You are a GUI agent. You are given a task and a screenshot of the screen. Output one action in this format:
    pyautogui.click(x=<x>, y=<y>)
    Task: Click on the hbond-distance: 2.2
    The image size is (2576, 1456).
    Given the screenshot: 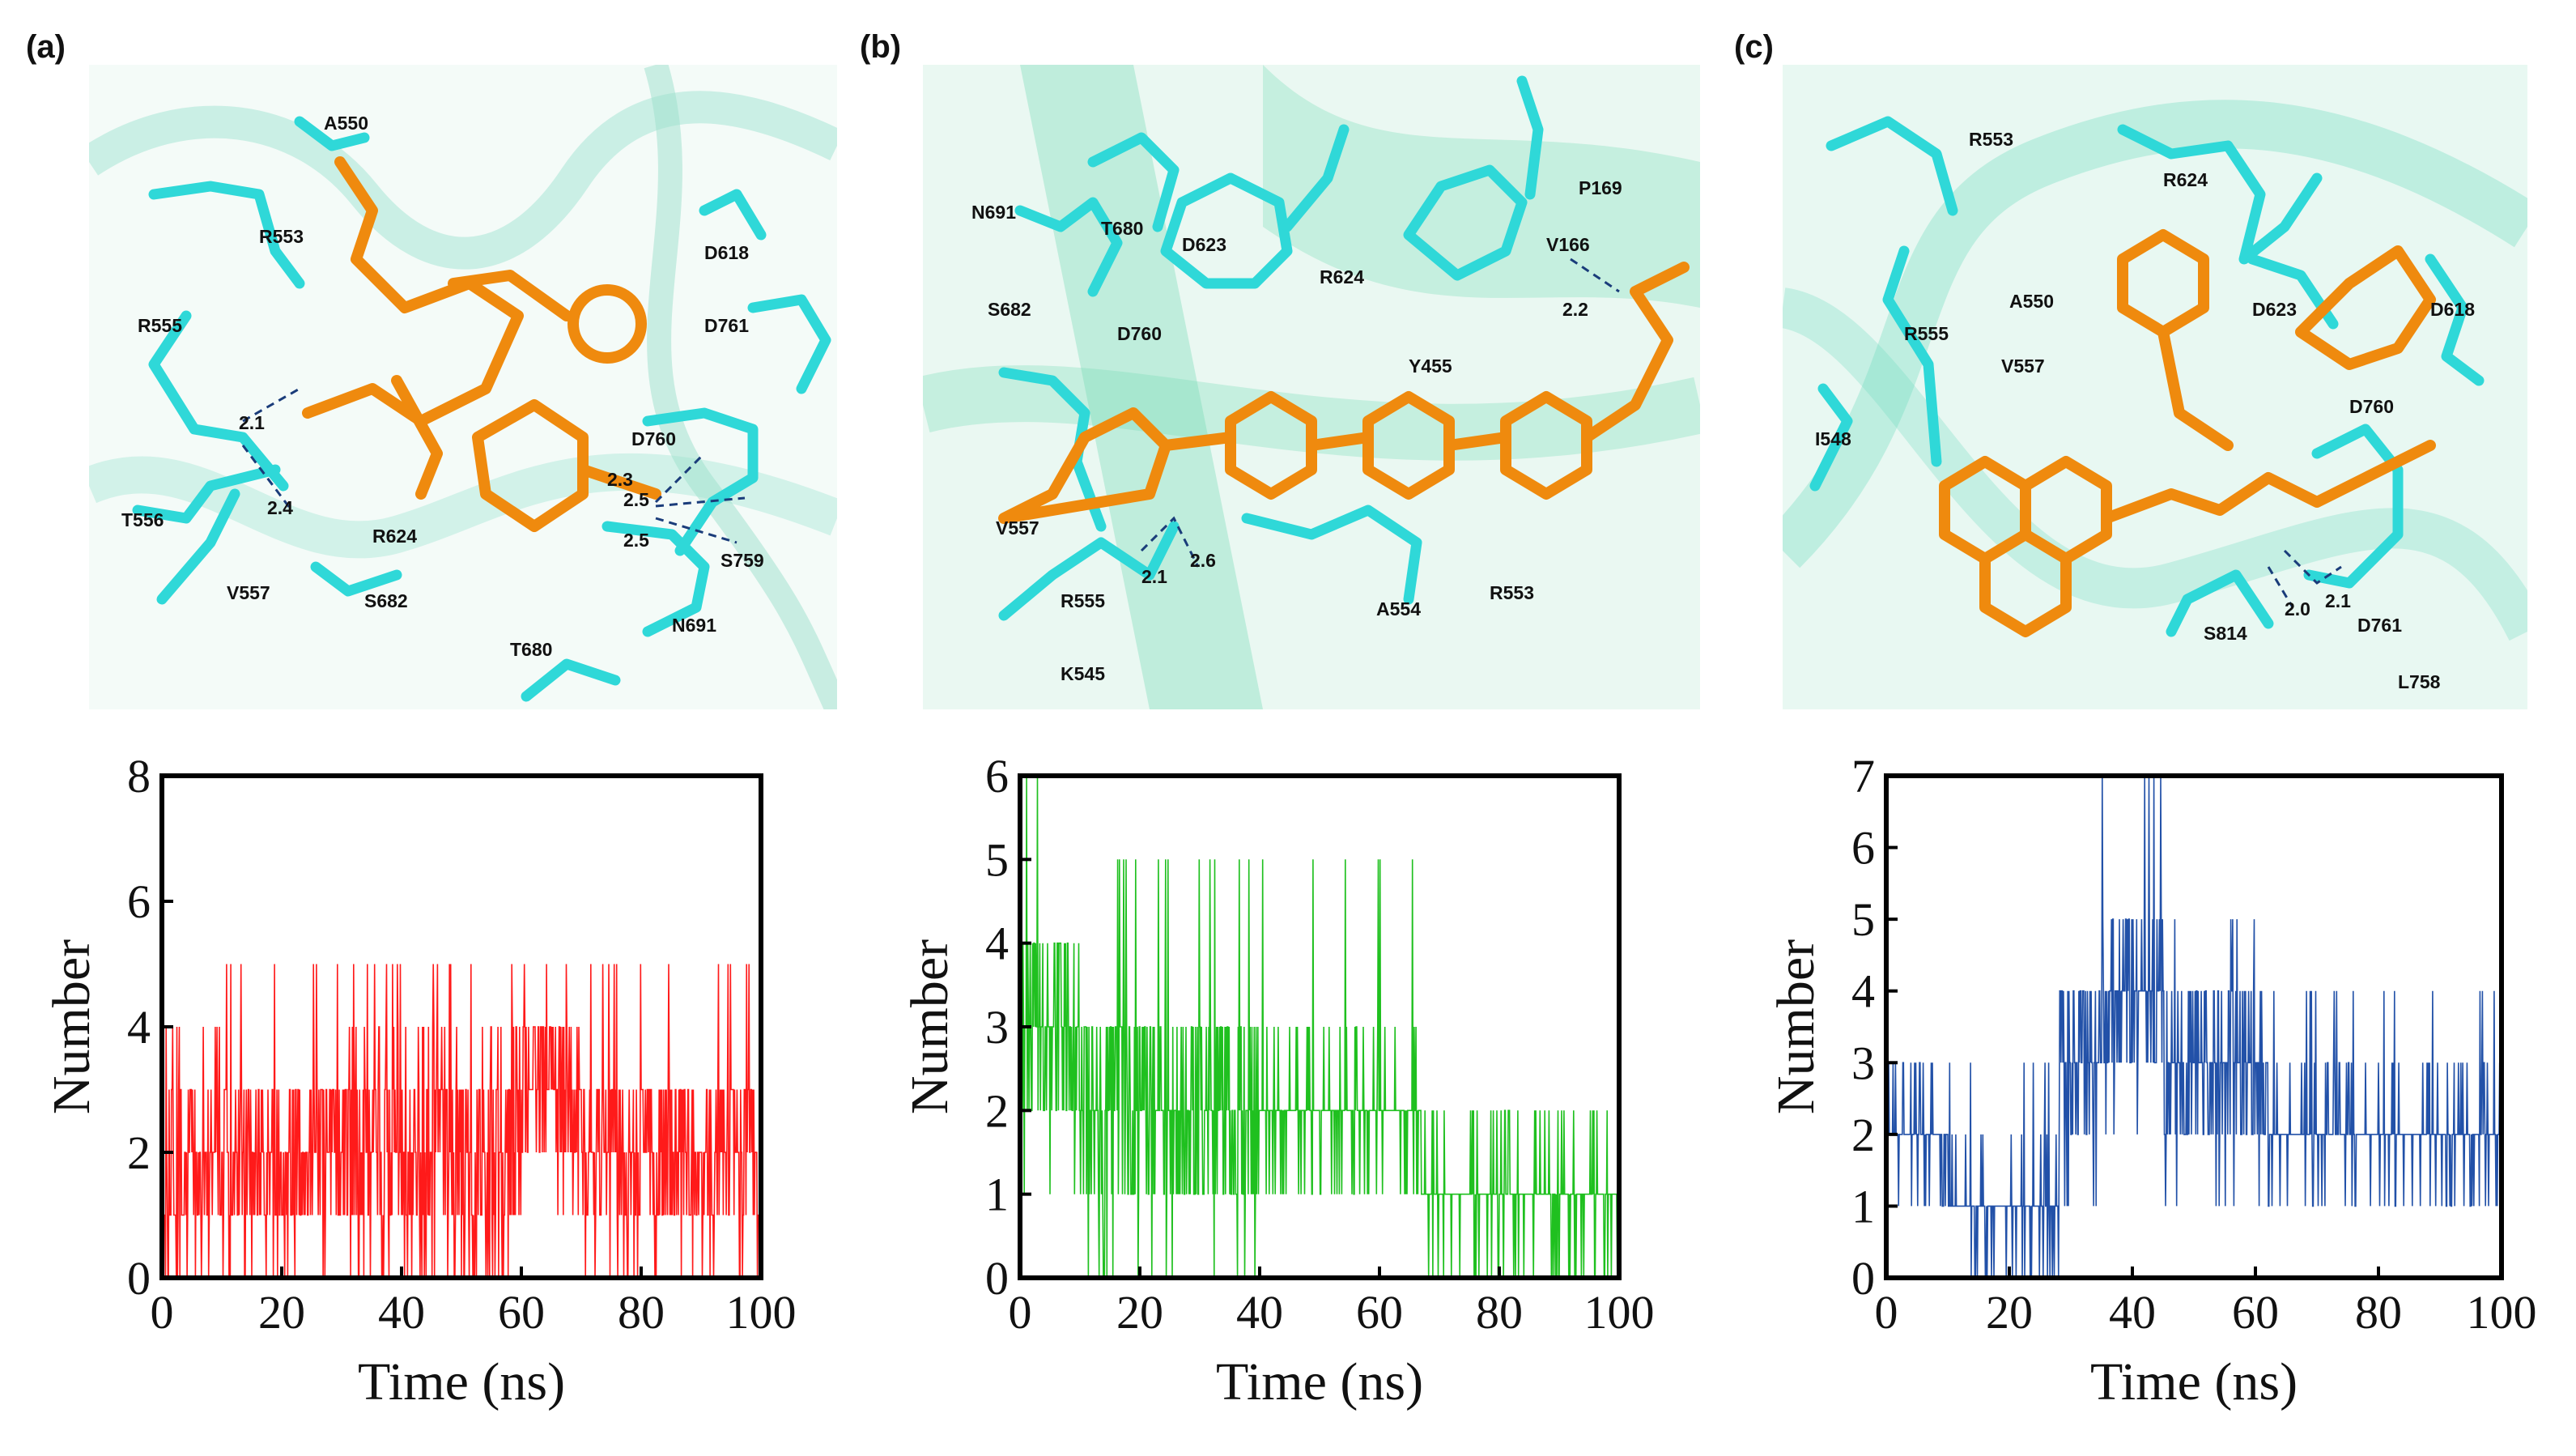 What is the action you would take?
    pyautogui.click(x=1575, y=309)
    